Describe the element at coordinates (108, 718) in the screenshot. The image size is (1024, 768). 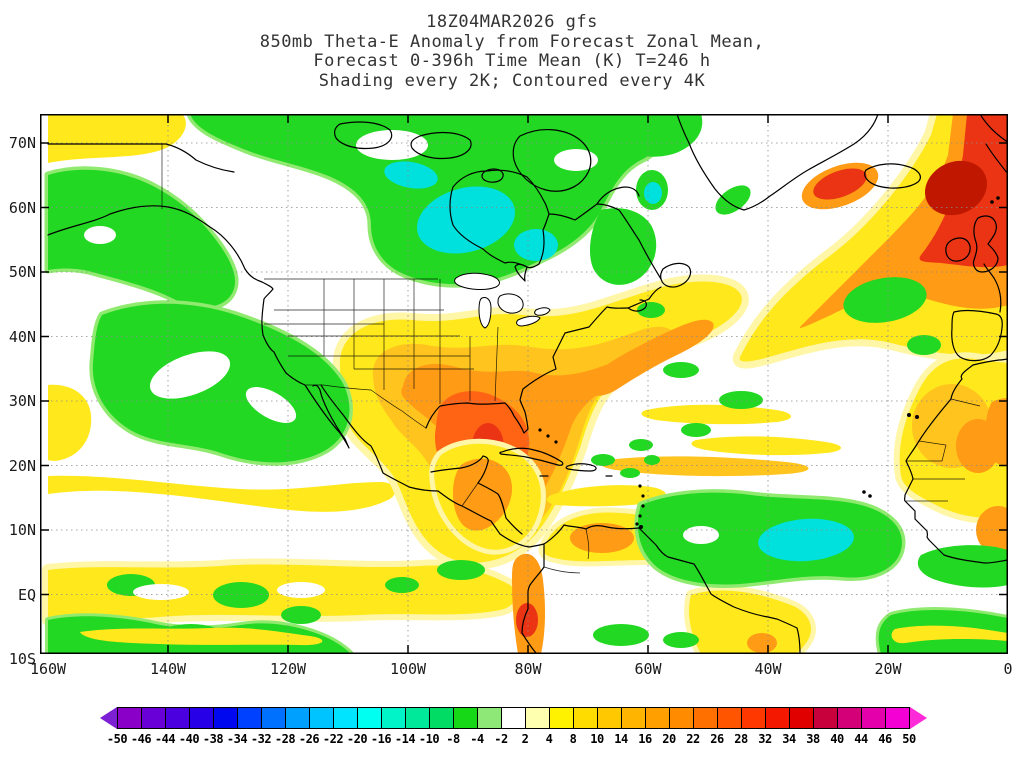
I see `colorbar-left-arrow` at that location.